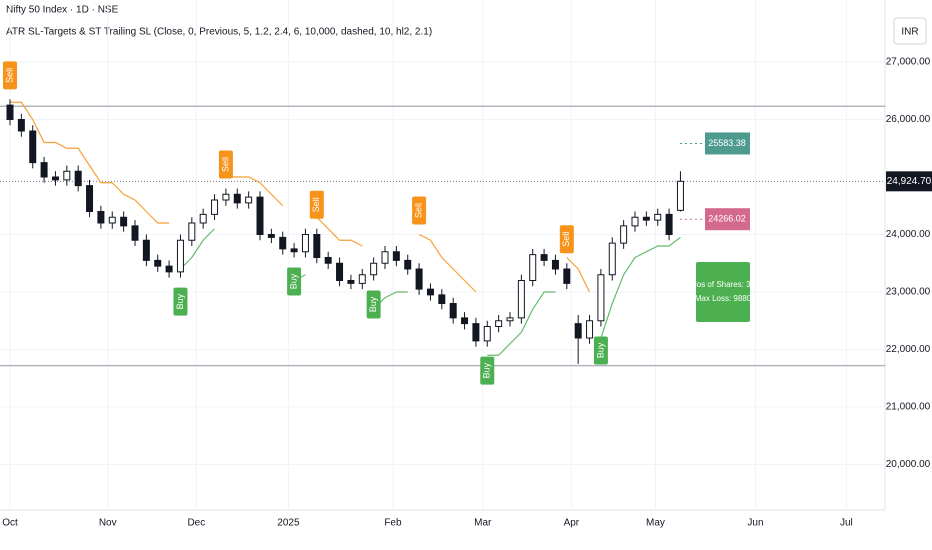  I want to click on currency: INR, so click(909, 32).